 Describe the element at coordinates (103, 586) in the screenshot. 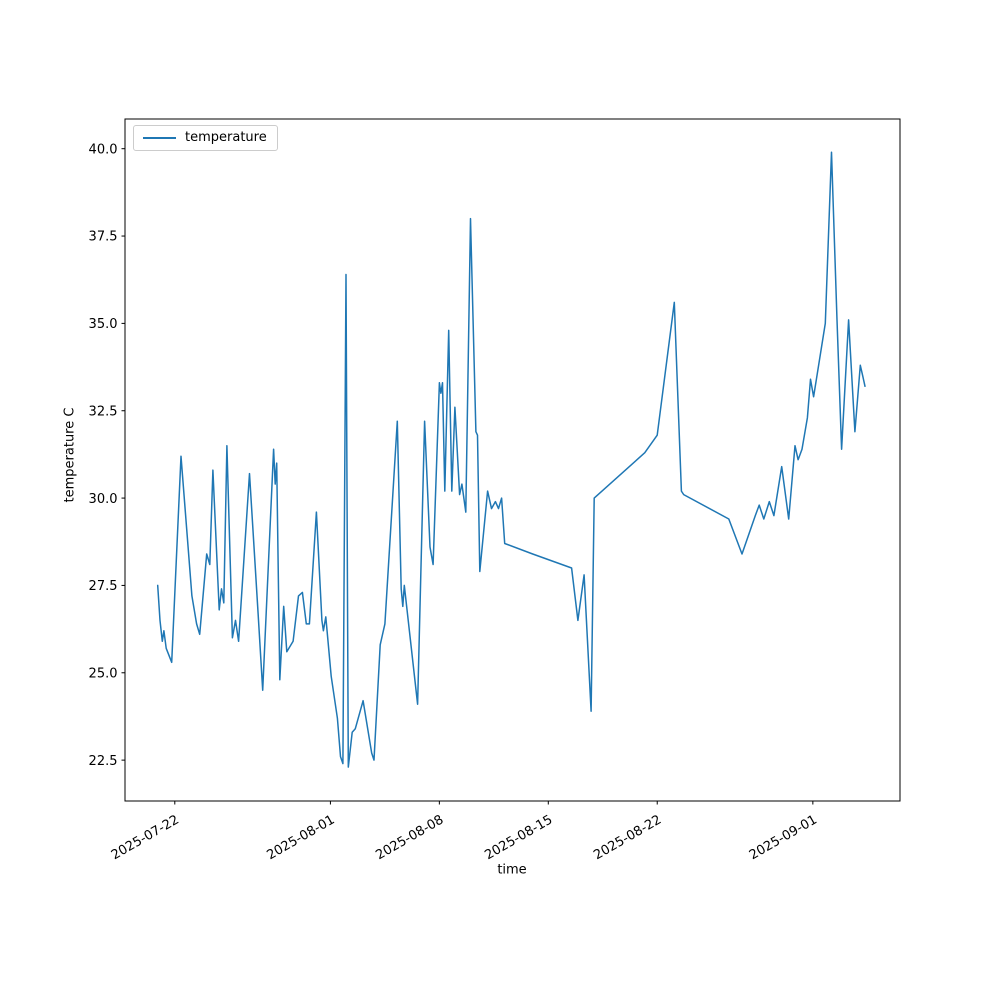

I see `y-tick-label-27.5: 27.5` at that location.